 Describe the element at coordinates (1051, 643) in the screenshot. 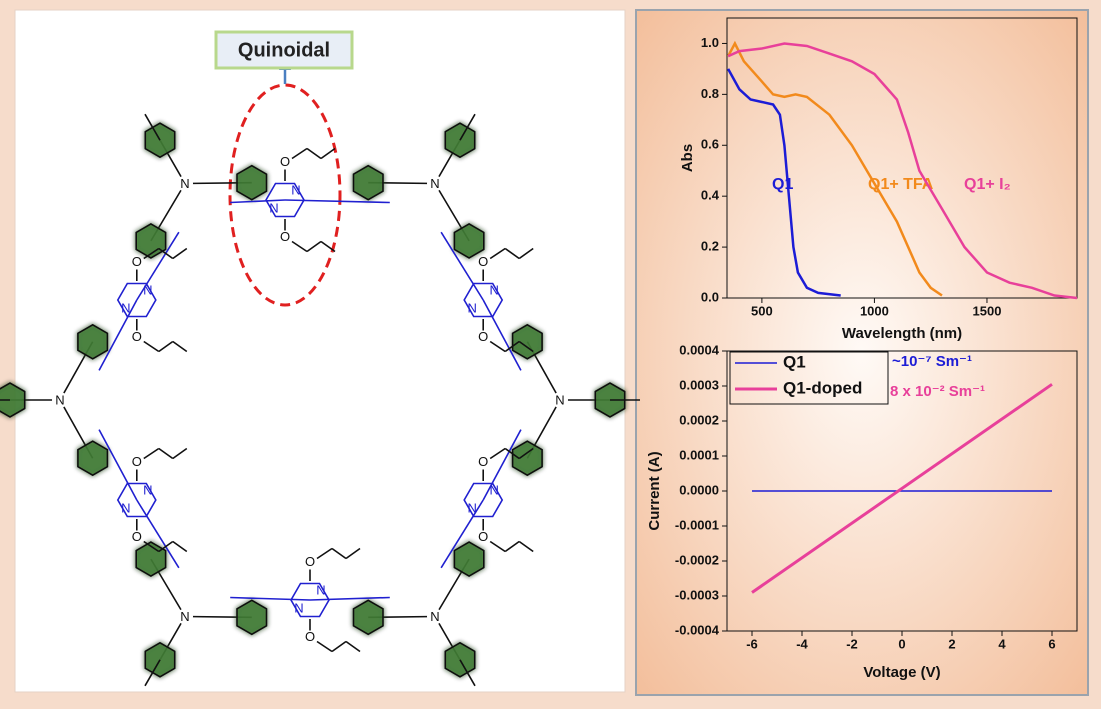

I see `x-tick-label: 6` at that location.